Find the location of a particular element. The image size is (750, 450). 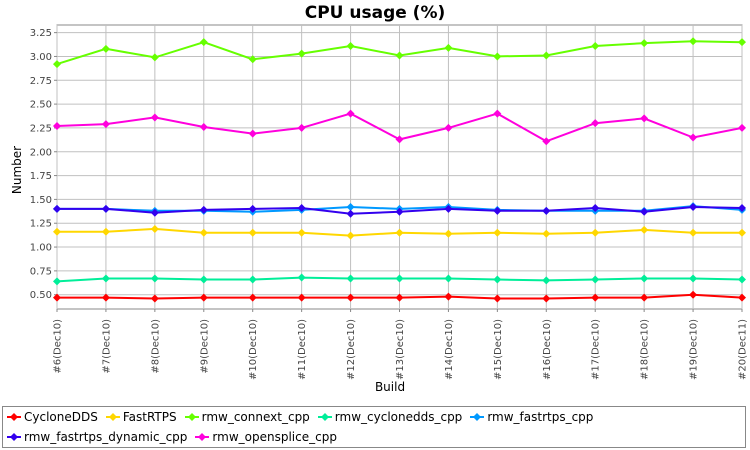

series-rmw_connext_cpp is located at coordinates (399, 53).